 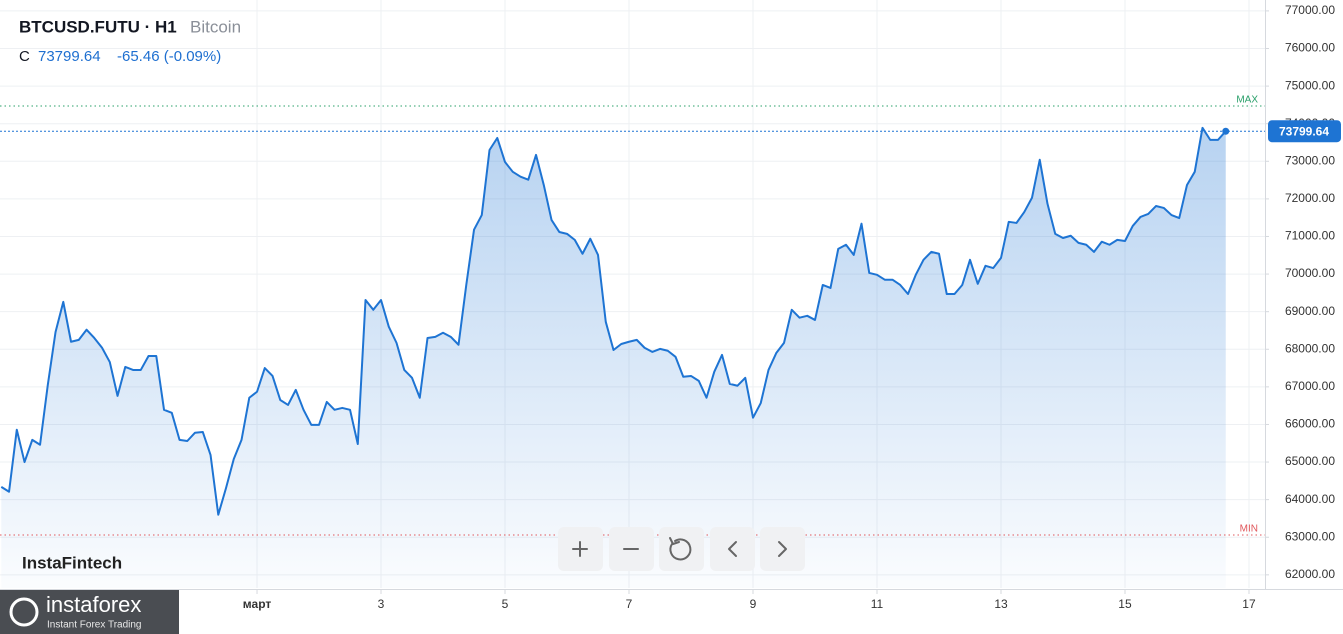 I want to click on logo-tagline: Instant Forex Trading, so click(x=94, y=625).